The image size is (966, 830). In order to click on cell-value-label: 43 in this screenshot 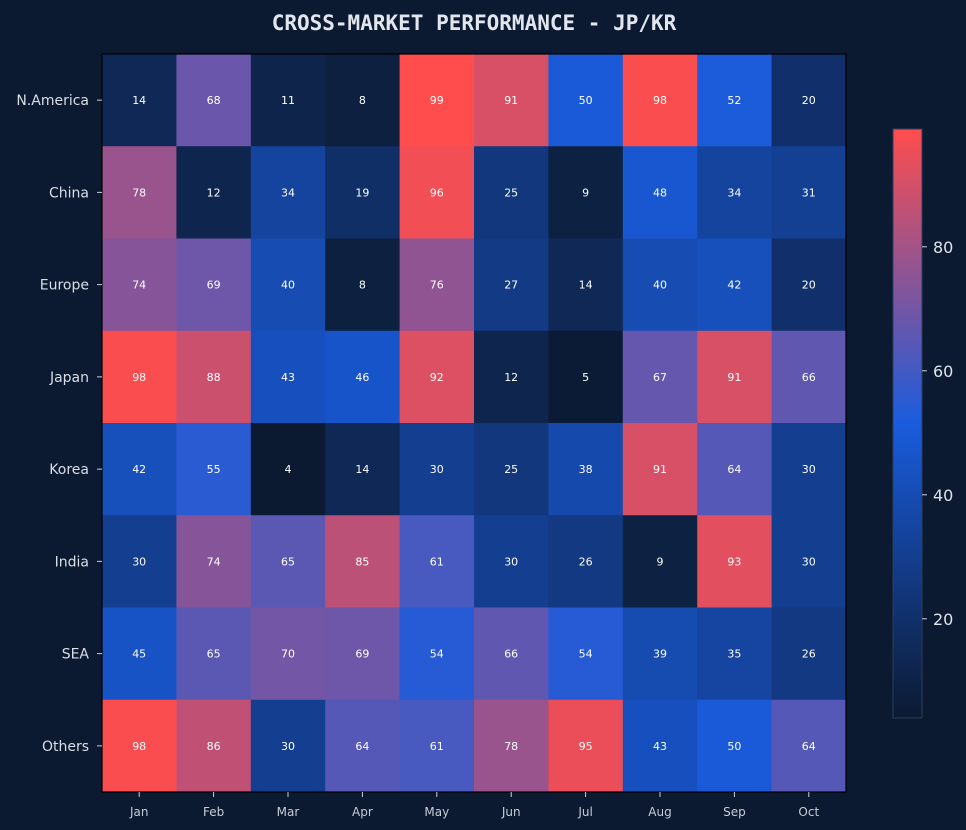, I will do `click(288, 377)`.